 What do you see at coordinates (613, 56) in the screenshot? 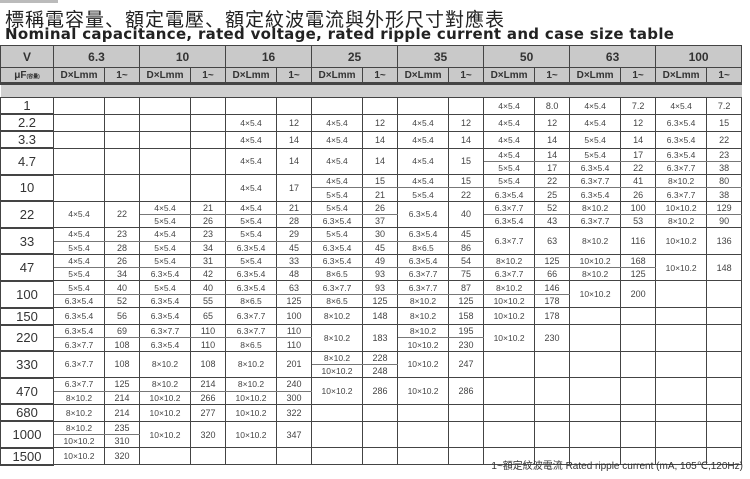
I see `voltage-63: 63` at bounding box center [613, 56].